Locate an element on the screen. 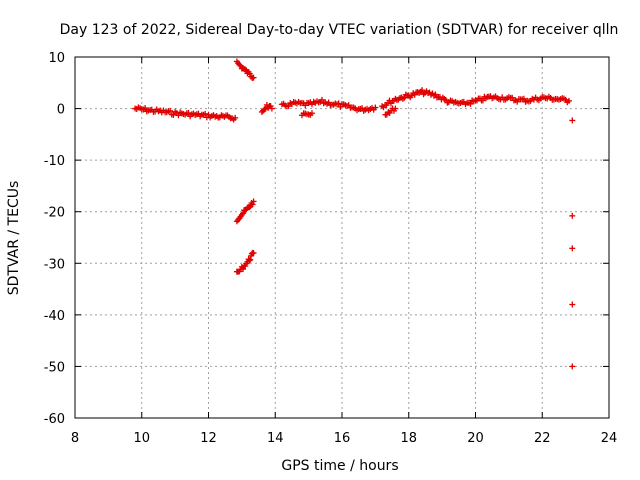  y-tick-label: -20 is located at coordinates (54, 213).